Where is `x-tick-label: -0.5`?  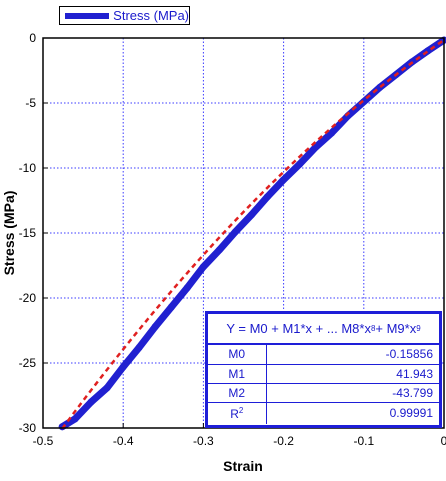
x-tick-label: -0.5 is located at coordinates (43, 441).